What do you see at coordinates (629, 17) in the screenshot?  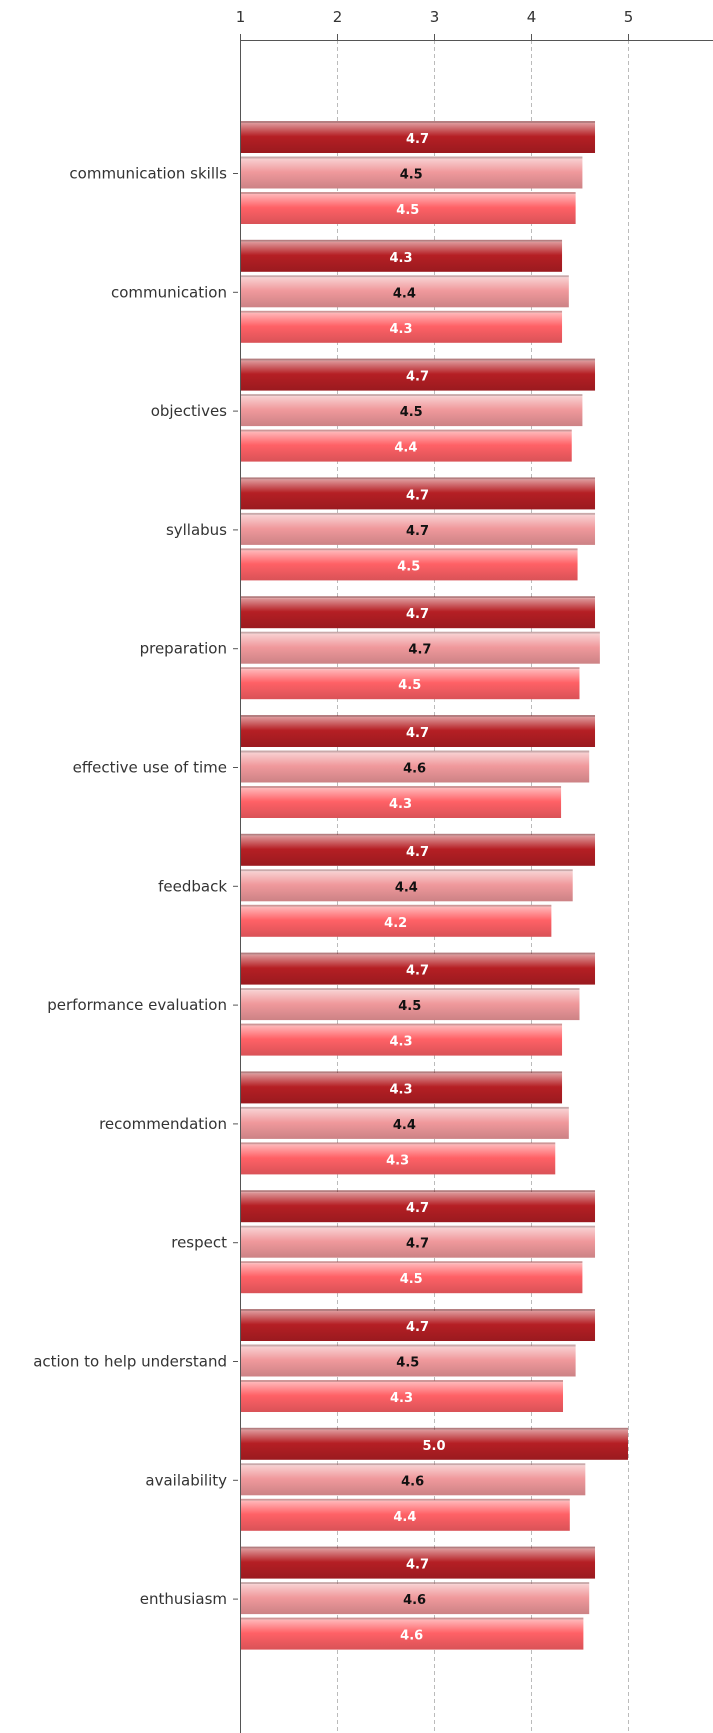 I see `x-tick-label: 5` at bounding box center [629, 17].